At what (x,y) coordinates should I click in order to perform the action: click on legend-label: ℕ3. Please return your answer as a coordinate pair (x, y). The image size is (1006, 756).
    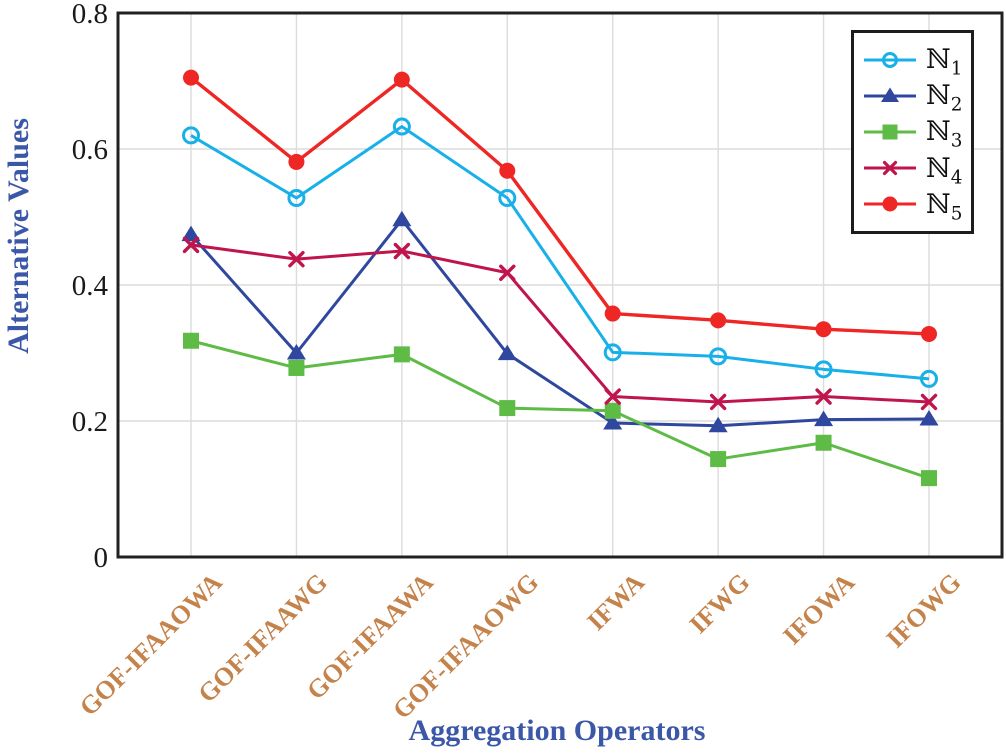
    Looking at the image, I should click on (944, 134).